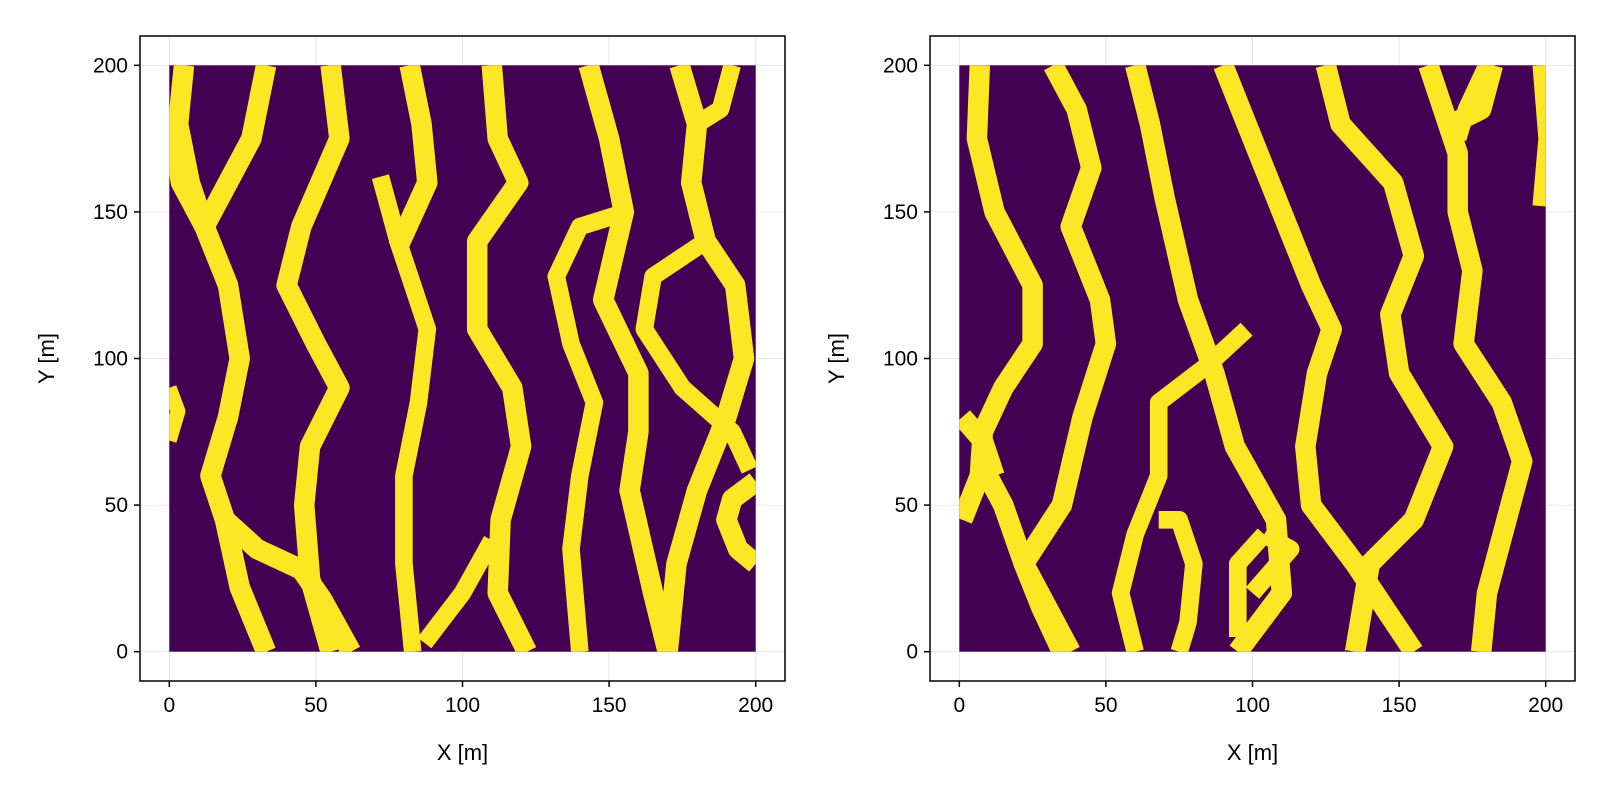 This screenshot has height=800, width=1600. Describe the element at coordinates (900, 359) in the screenshot. I see `right-ytick-label: 100` at that location.